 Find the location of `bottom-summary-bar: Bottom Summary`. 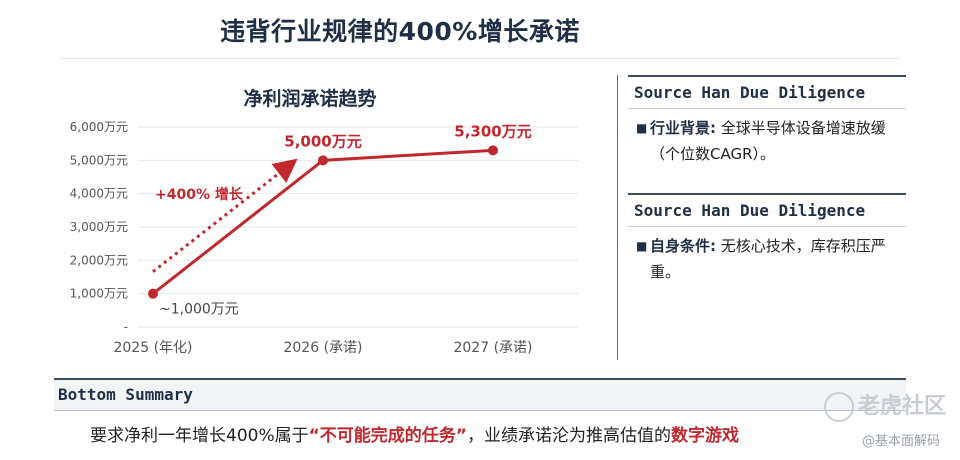

bottom-summary-bar: Bottom Summary is located at coordinates (480, 394).